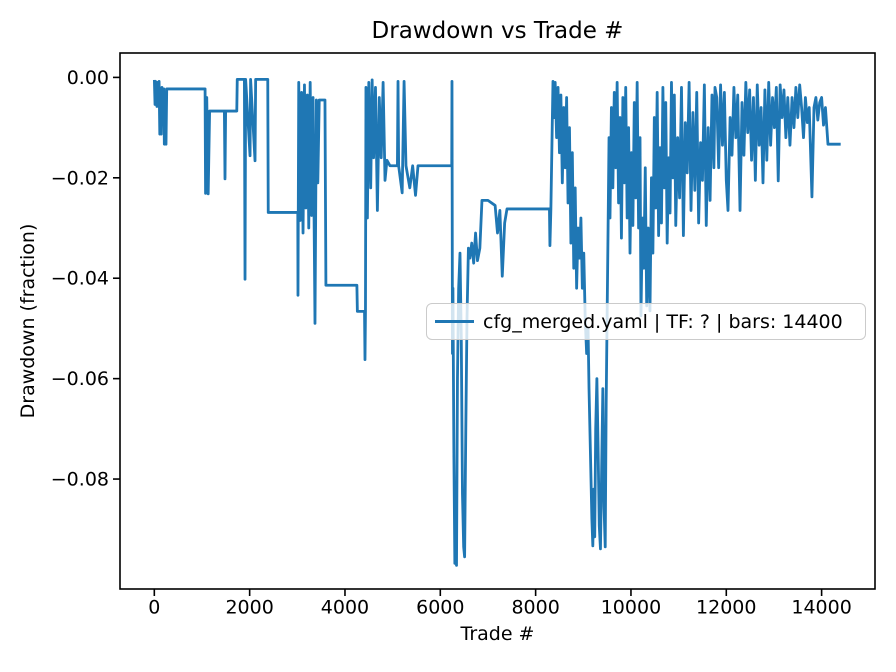  Describe the element at coordinates (454, 321) in the screenshot. I see `legend-line-sample` at that location.